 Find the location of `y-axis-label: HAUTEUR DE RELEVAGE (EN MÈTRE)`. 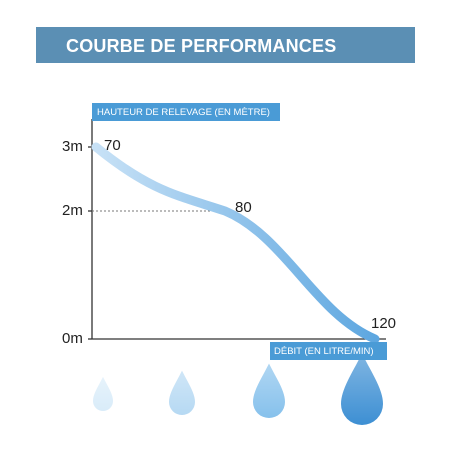

y-axis-label: HAUTEUR DE RELEVAGE (EN MÈTRE) is located at coordinates (183, 112).